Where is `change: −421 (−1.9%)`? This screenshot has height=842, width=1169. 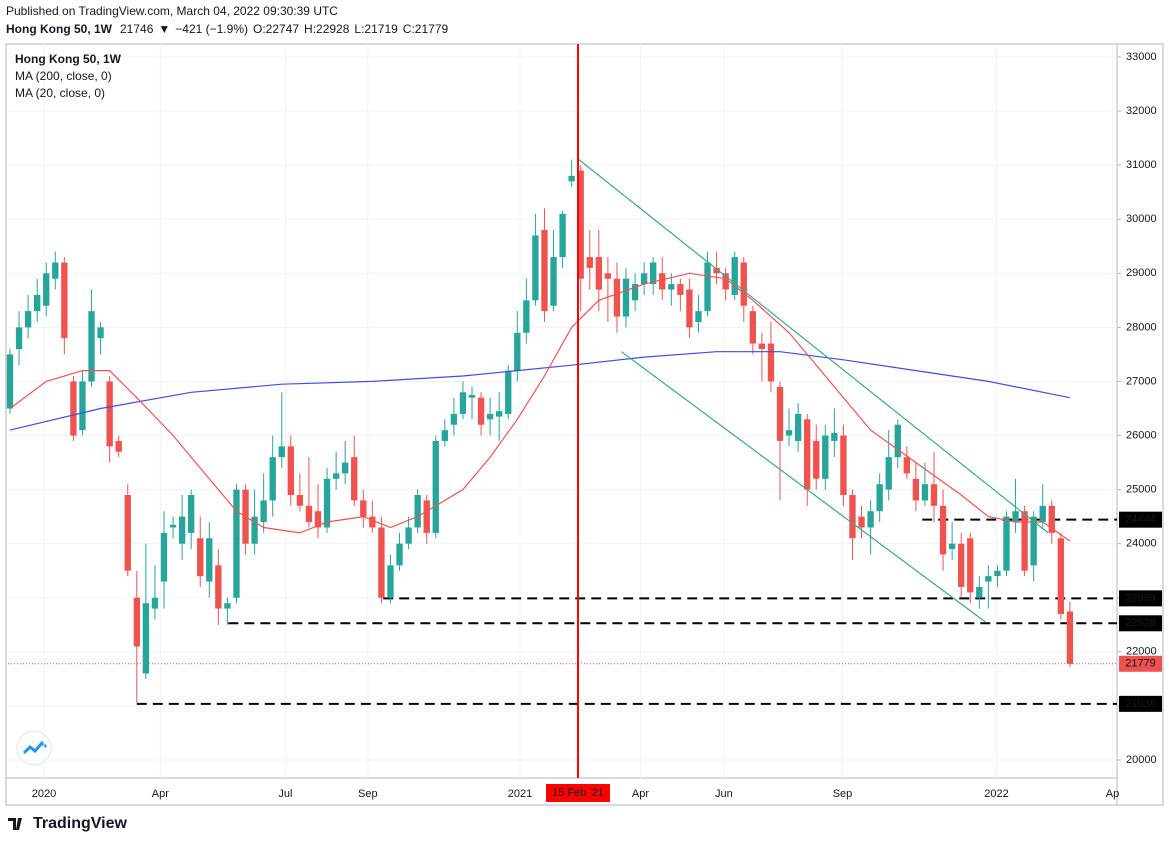
change: −421 (−1.9%) is located at coordinates (211, 29).